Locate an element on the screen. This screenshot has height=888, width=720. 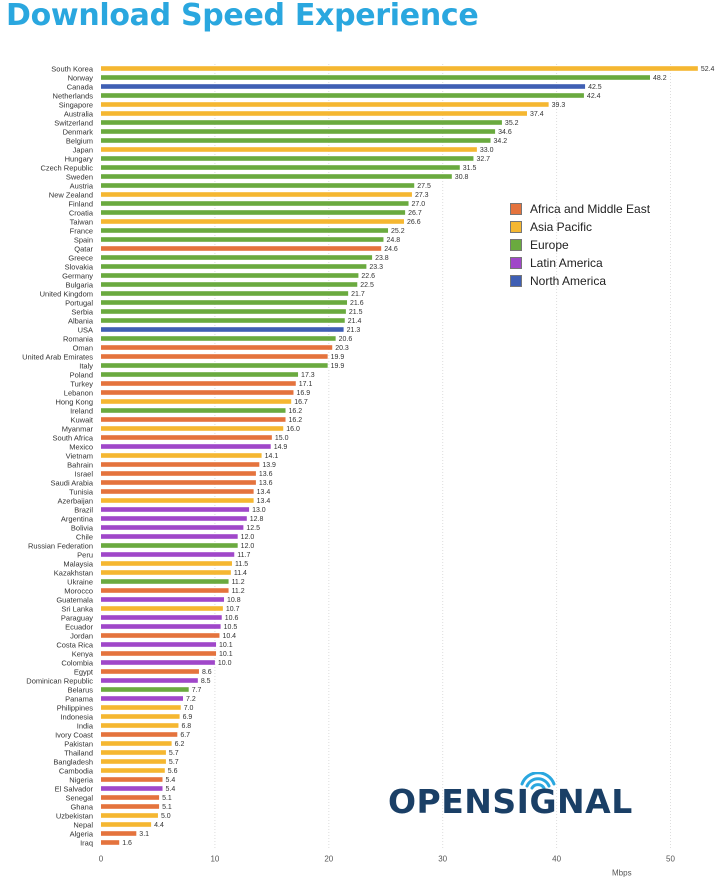
category-label: Finland is located at coordinates (80, 203).